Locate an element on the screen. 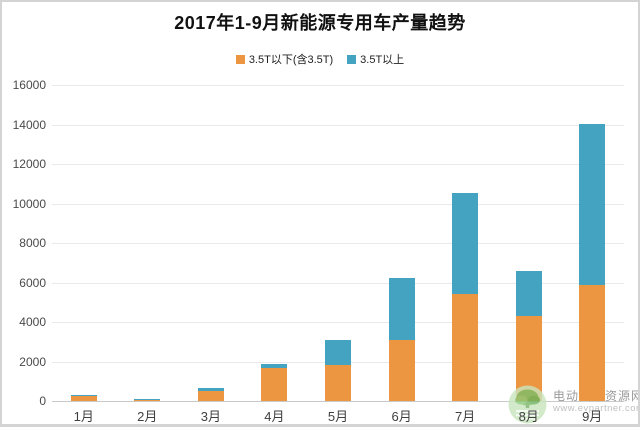 The width and height of the screenshot is (640, 427). legend-label: 3.5T以上 is located at coordinates (382, 60).